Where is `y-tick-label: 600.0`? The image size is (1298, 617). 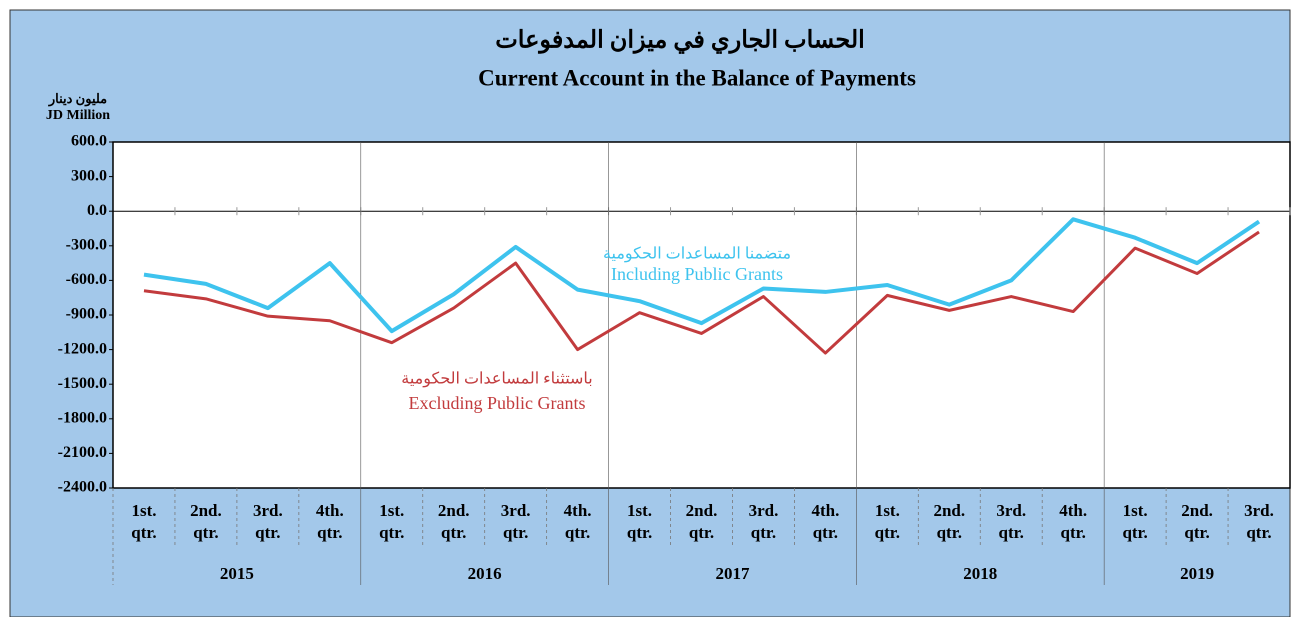 y-tick-label: 600.0 is located at coordinates (89, 141).